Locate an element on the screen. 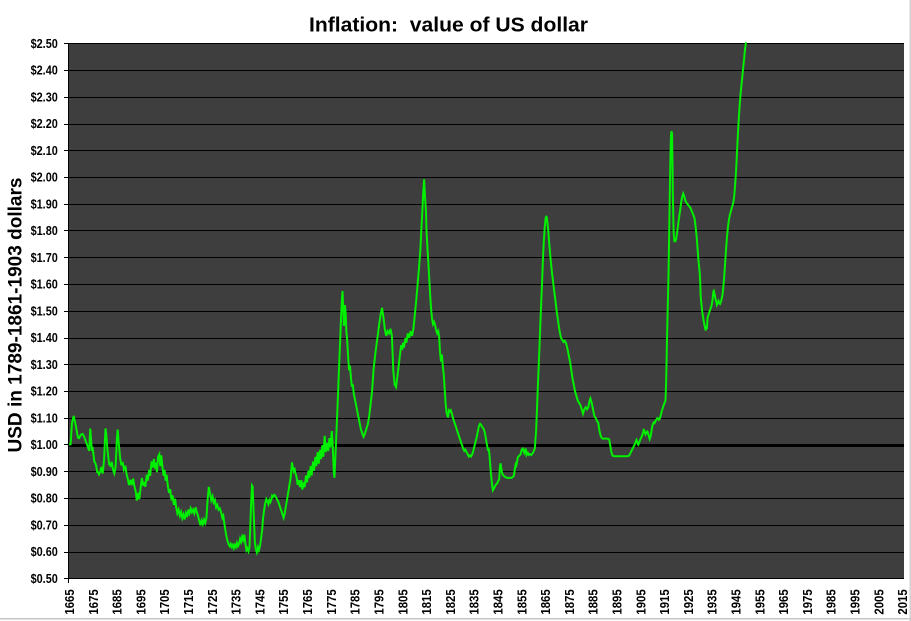  svg-text: $1.20 is located at coordinates (44, 391).